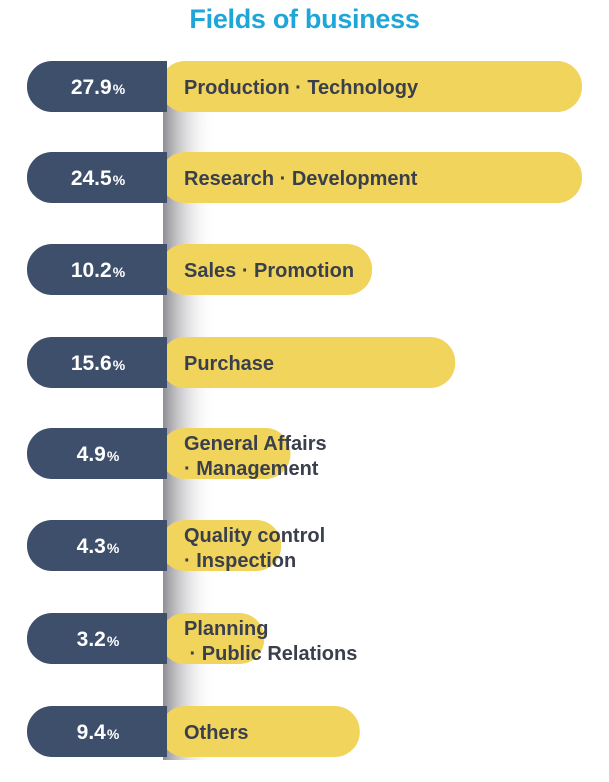 This screenshot has width=609, height=782. I want to click on data-label: 24.5%, so click(98, 178).